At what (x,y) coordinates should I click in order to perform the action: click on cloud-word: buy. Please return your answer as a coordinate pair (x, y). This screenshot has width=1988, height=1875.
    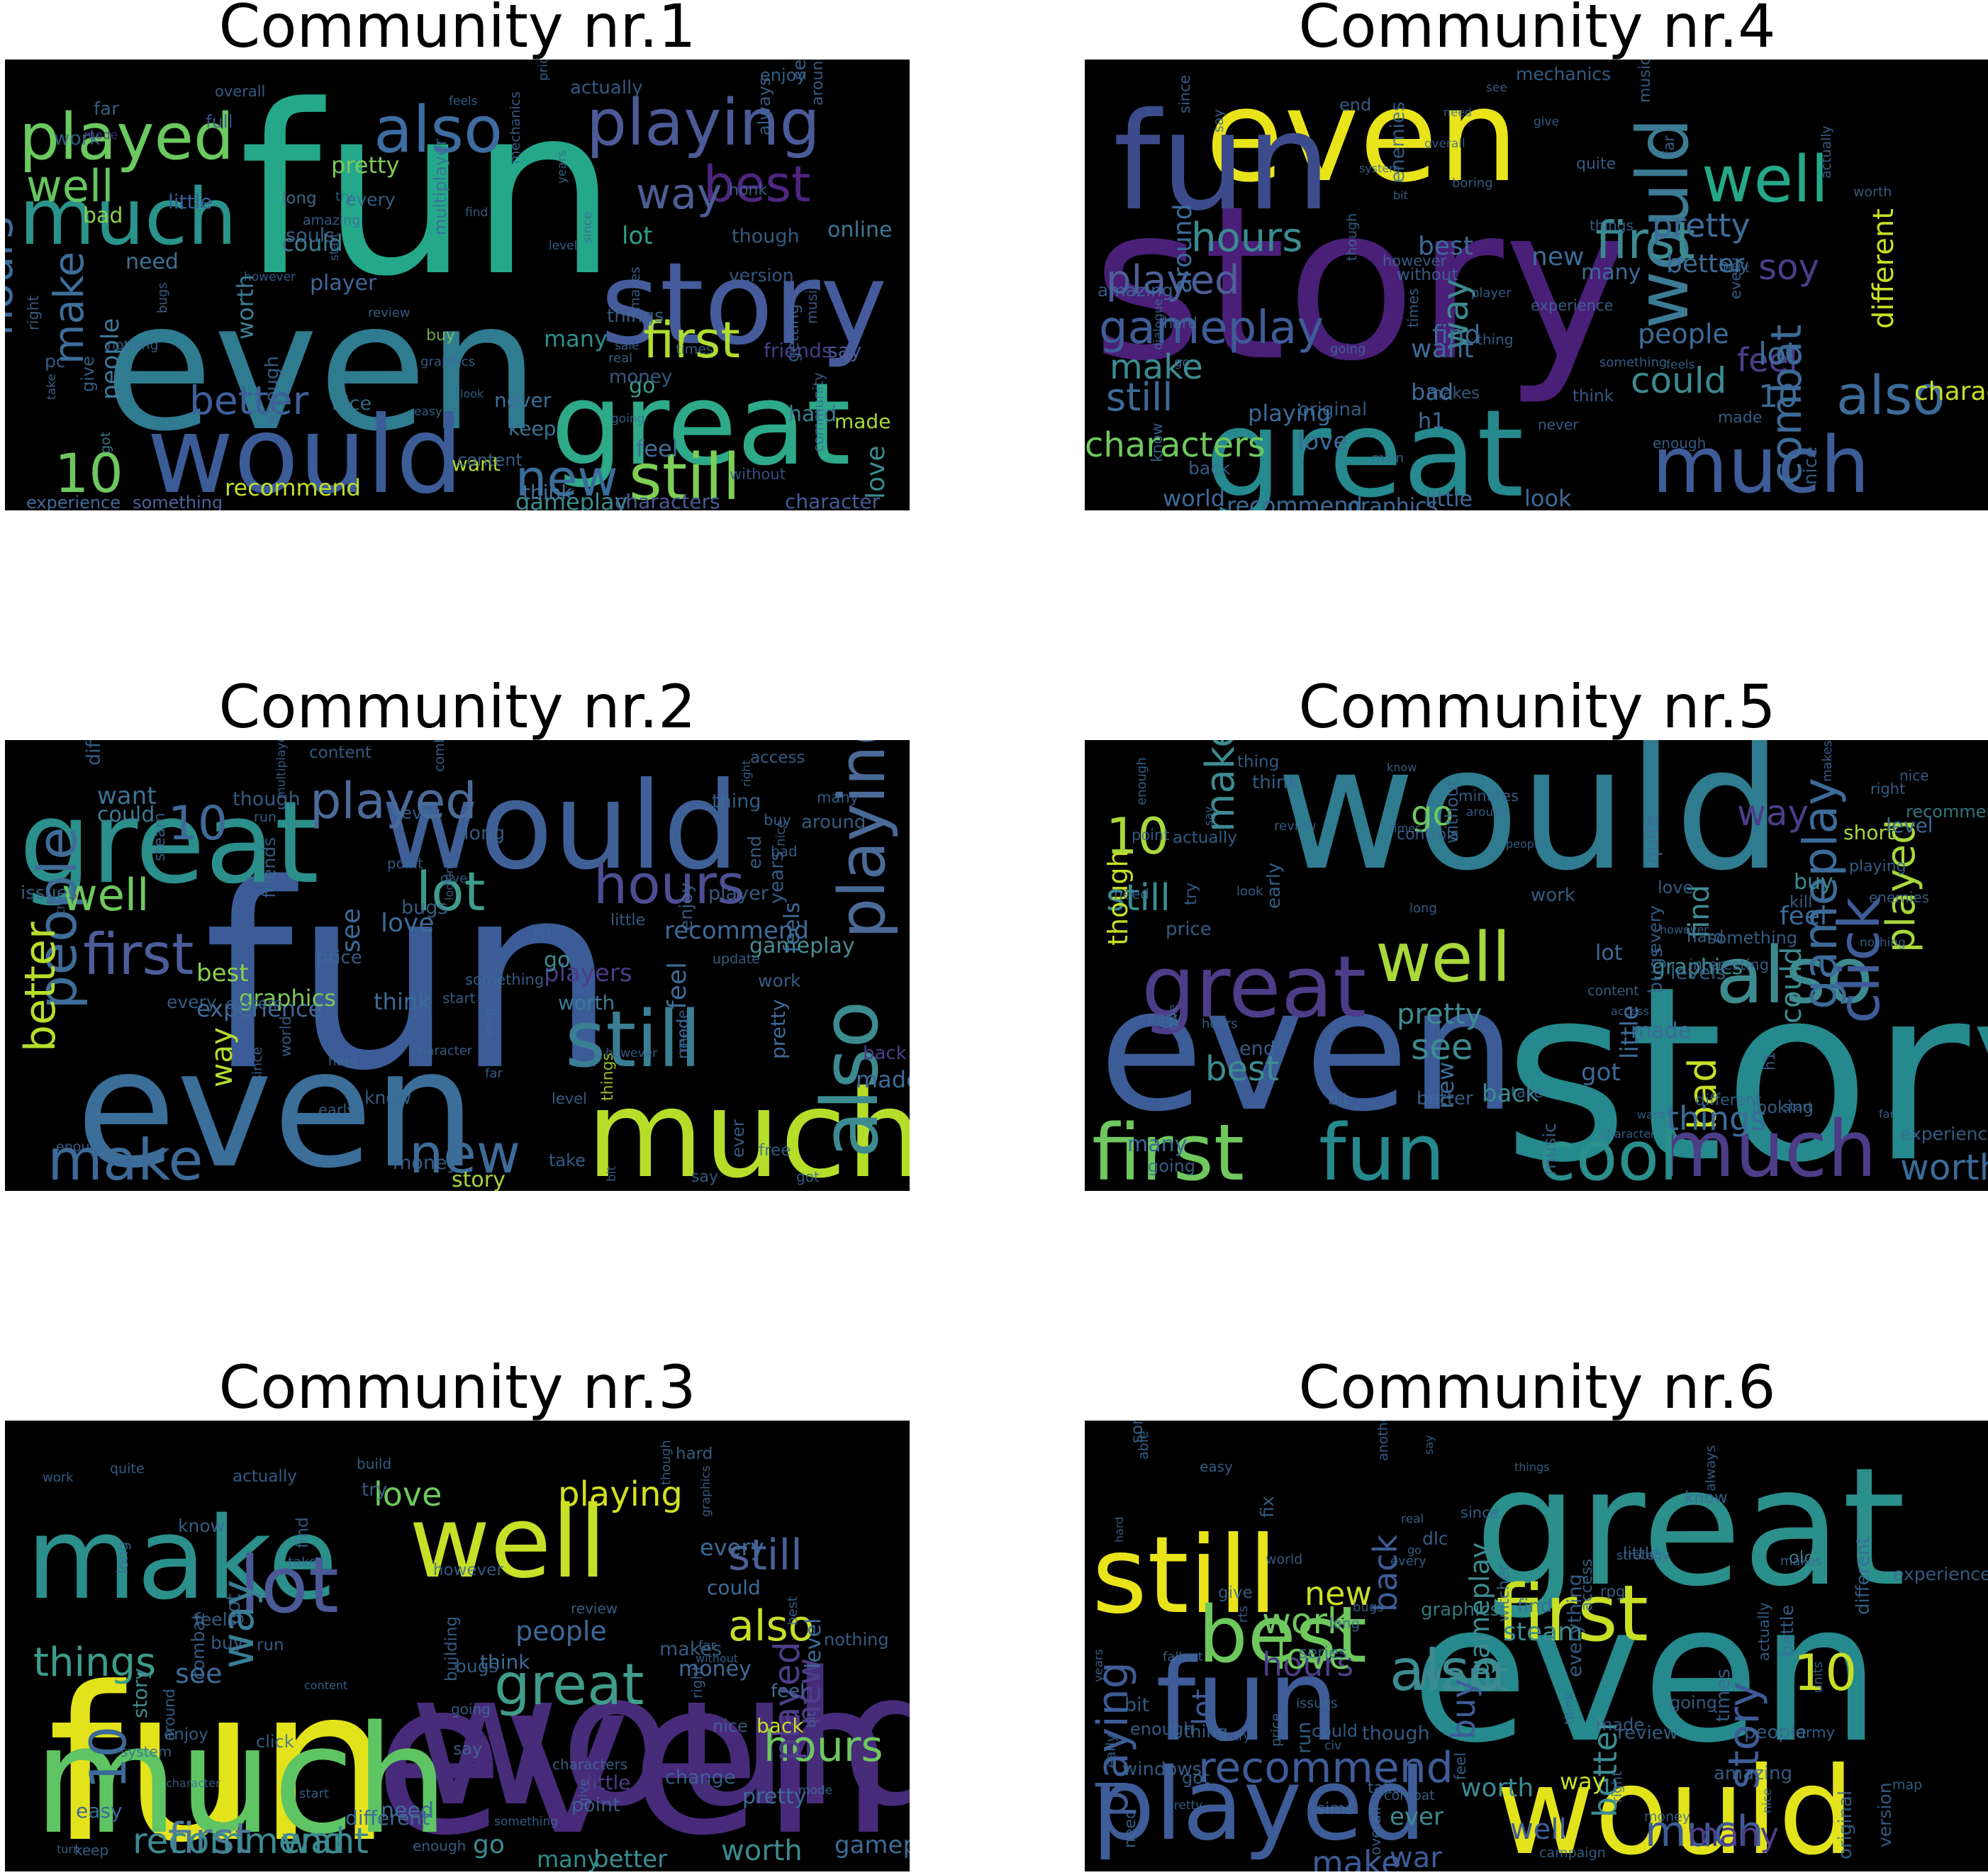
    Looking at the image, I should click on (1463, 1710).